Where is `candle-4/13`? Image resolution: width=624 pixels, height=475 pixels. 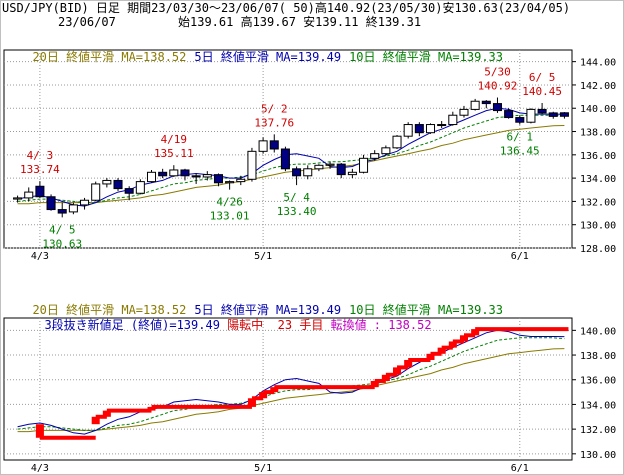 candle-4/13 is located at coordinates (129, 193).